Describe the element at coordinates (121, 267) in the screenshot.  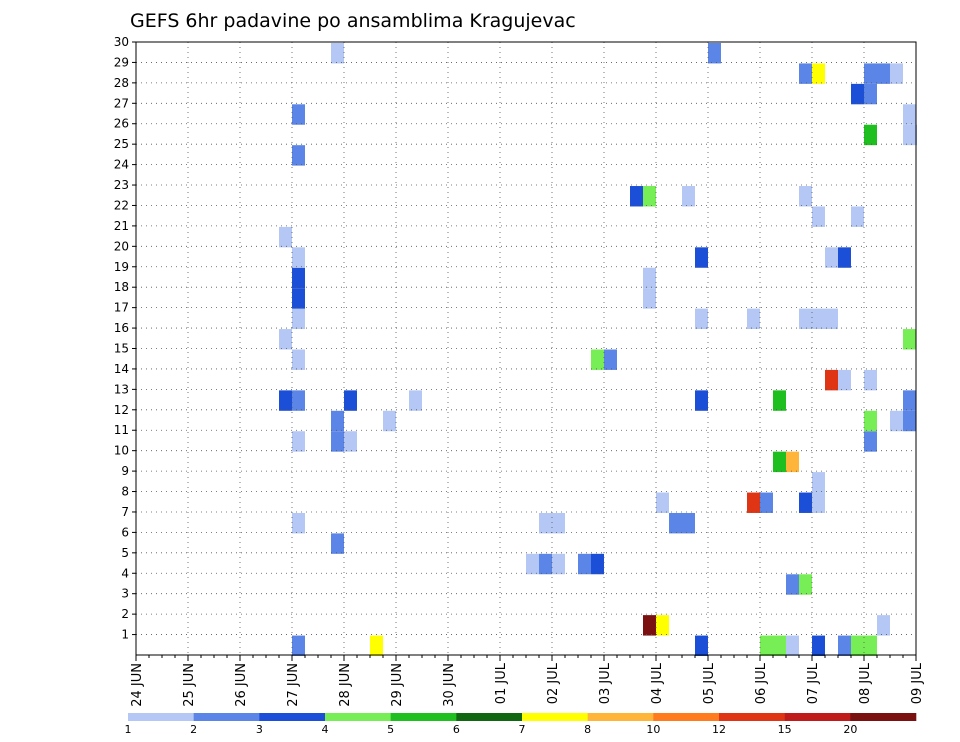
I see `y-tick-label: 19` at that location.